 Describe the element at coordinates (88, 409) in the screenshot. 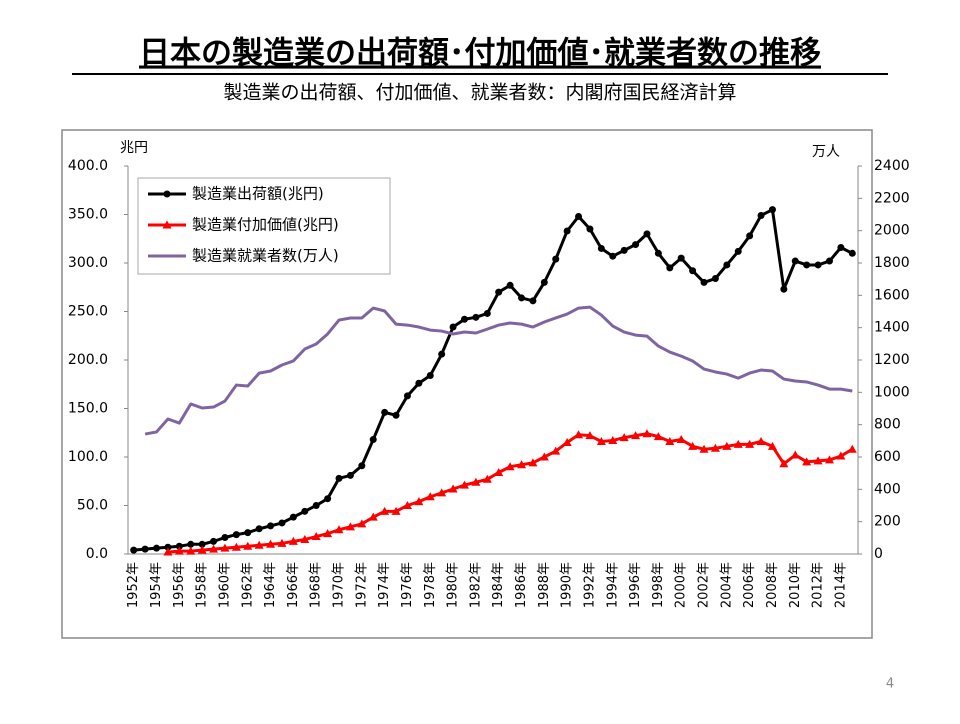

I see `y-tick-label: 150.0` at that location.